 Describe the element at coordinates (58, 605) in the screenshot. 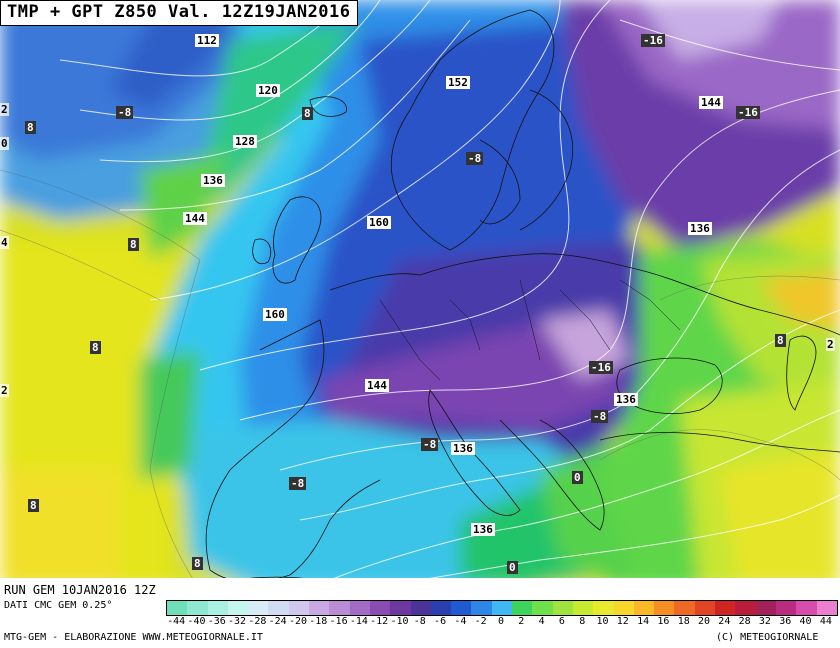

I see `data-source: DATI CMC GEM 0.25°` at that location.